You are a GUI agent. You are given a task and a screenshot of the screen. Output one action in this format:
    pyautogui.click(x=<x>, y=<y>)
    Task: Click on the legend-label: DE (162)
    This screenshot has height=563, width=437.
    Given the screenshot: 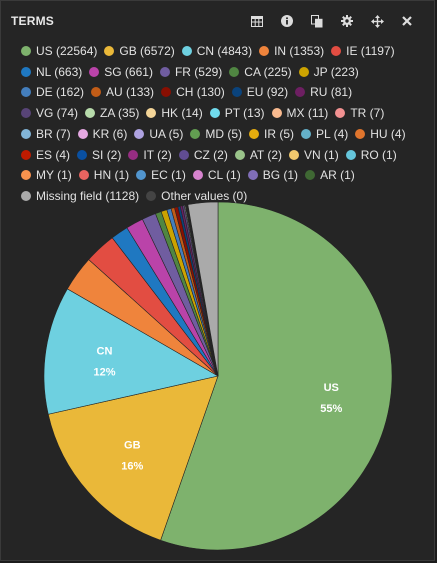 What is the action you would take?
    pyautogui.click(x=60, y=92)
    